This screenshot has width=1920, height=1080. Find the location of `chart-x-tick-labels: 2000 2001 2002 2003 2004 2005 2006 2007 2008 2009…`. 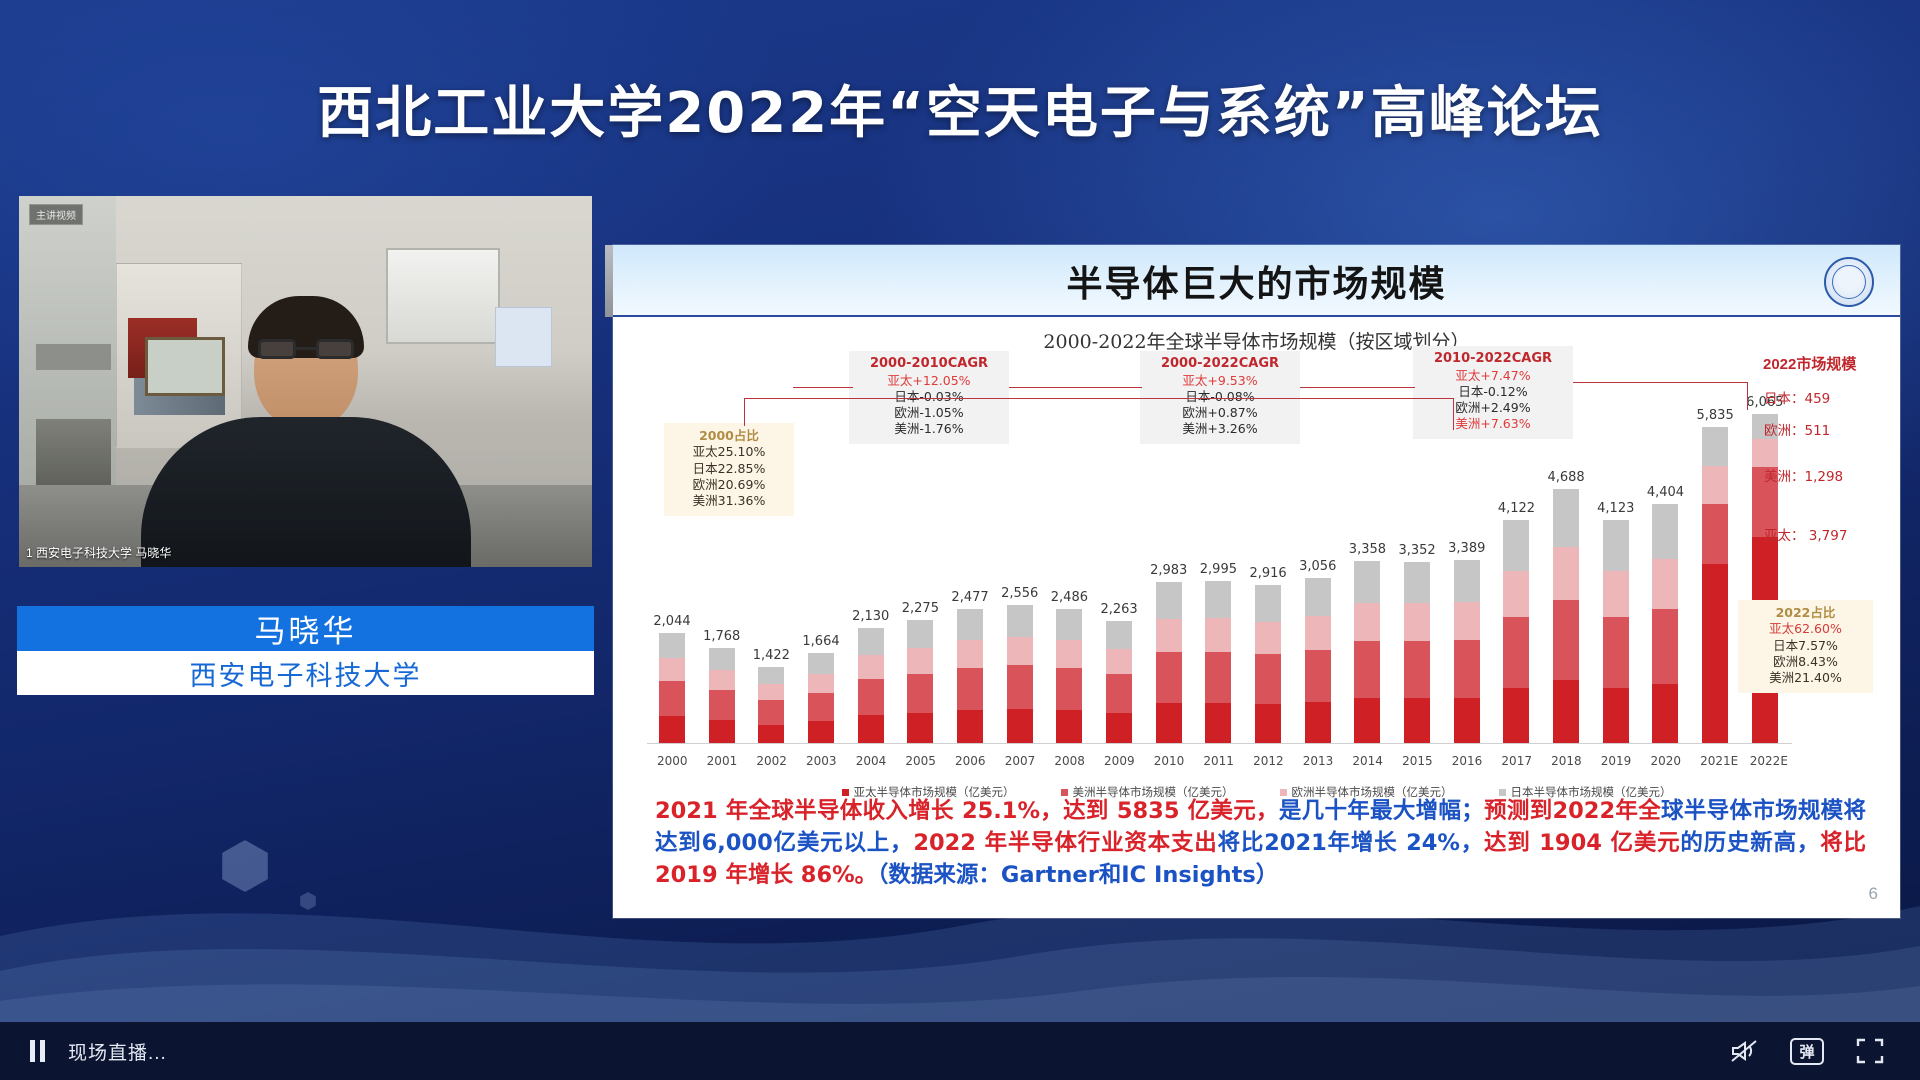

chart-x-tick-labels: 2000 2001 2002 2003 2004 2005 2006 2007 2008 2009… is located at coordinates (1222, 761).